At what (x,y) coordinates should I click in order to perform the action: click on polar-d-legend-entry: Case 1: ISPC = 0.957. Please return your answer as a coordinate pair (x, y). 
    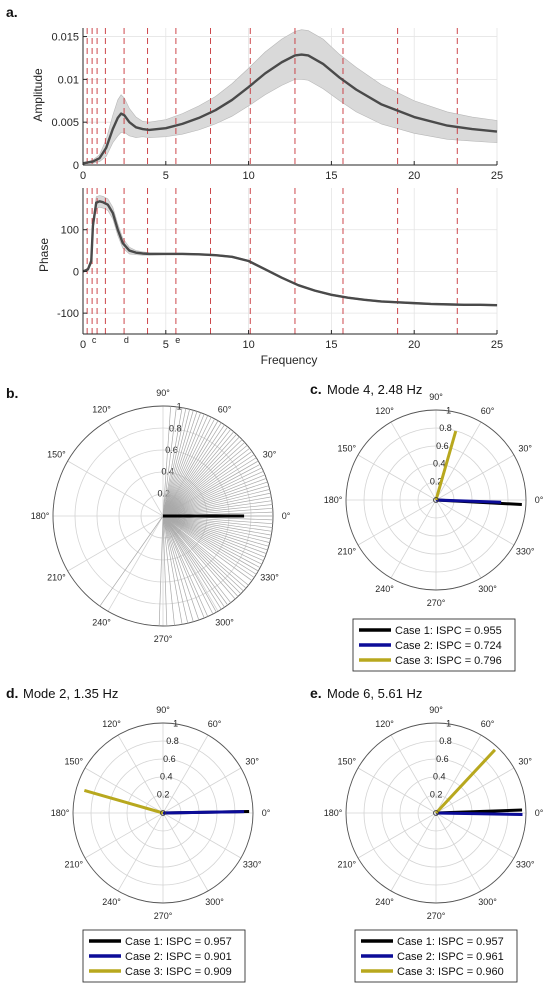
    Looking at the image, I should click on (178, 942).